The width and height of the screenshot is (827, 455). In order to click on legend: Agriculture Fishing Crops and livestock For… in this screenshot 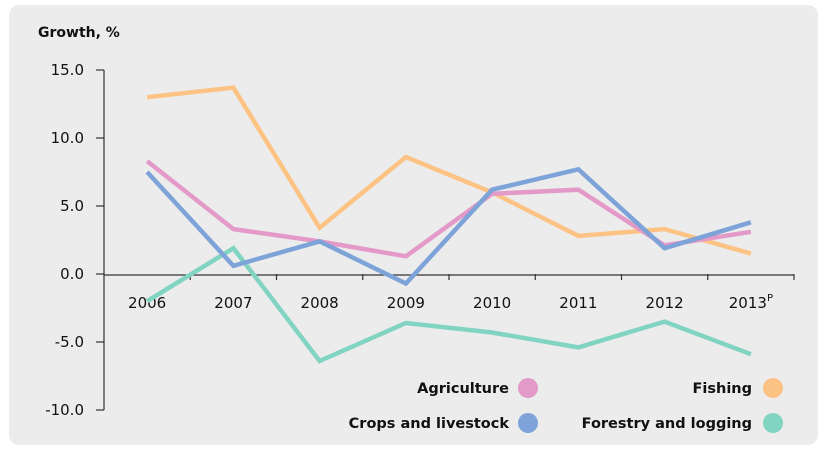, I will do `click(566, 405)`.